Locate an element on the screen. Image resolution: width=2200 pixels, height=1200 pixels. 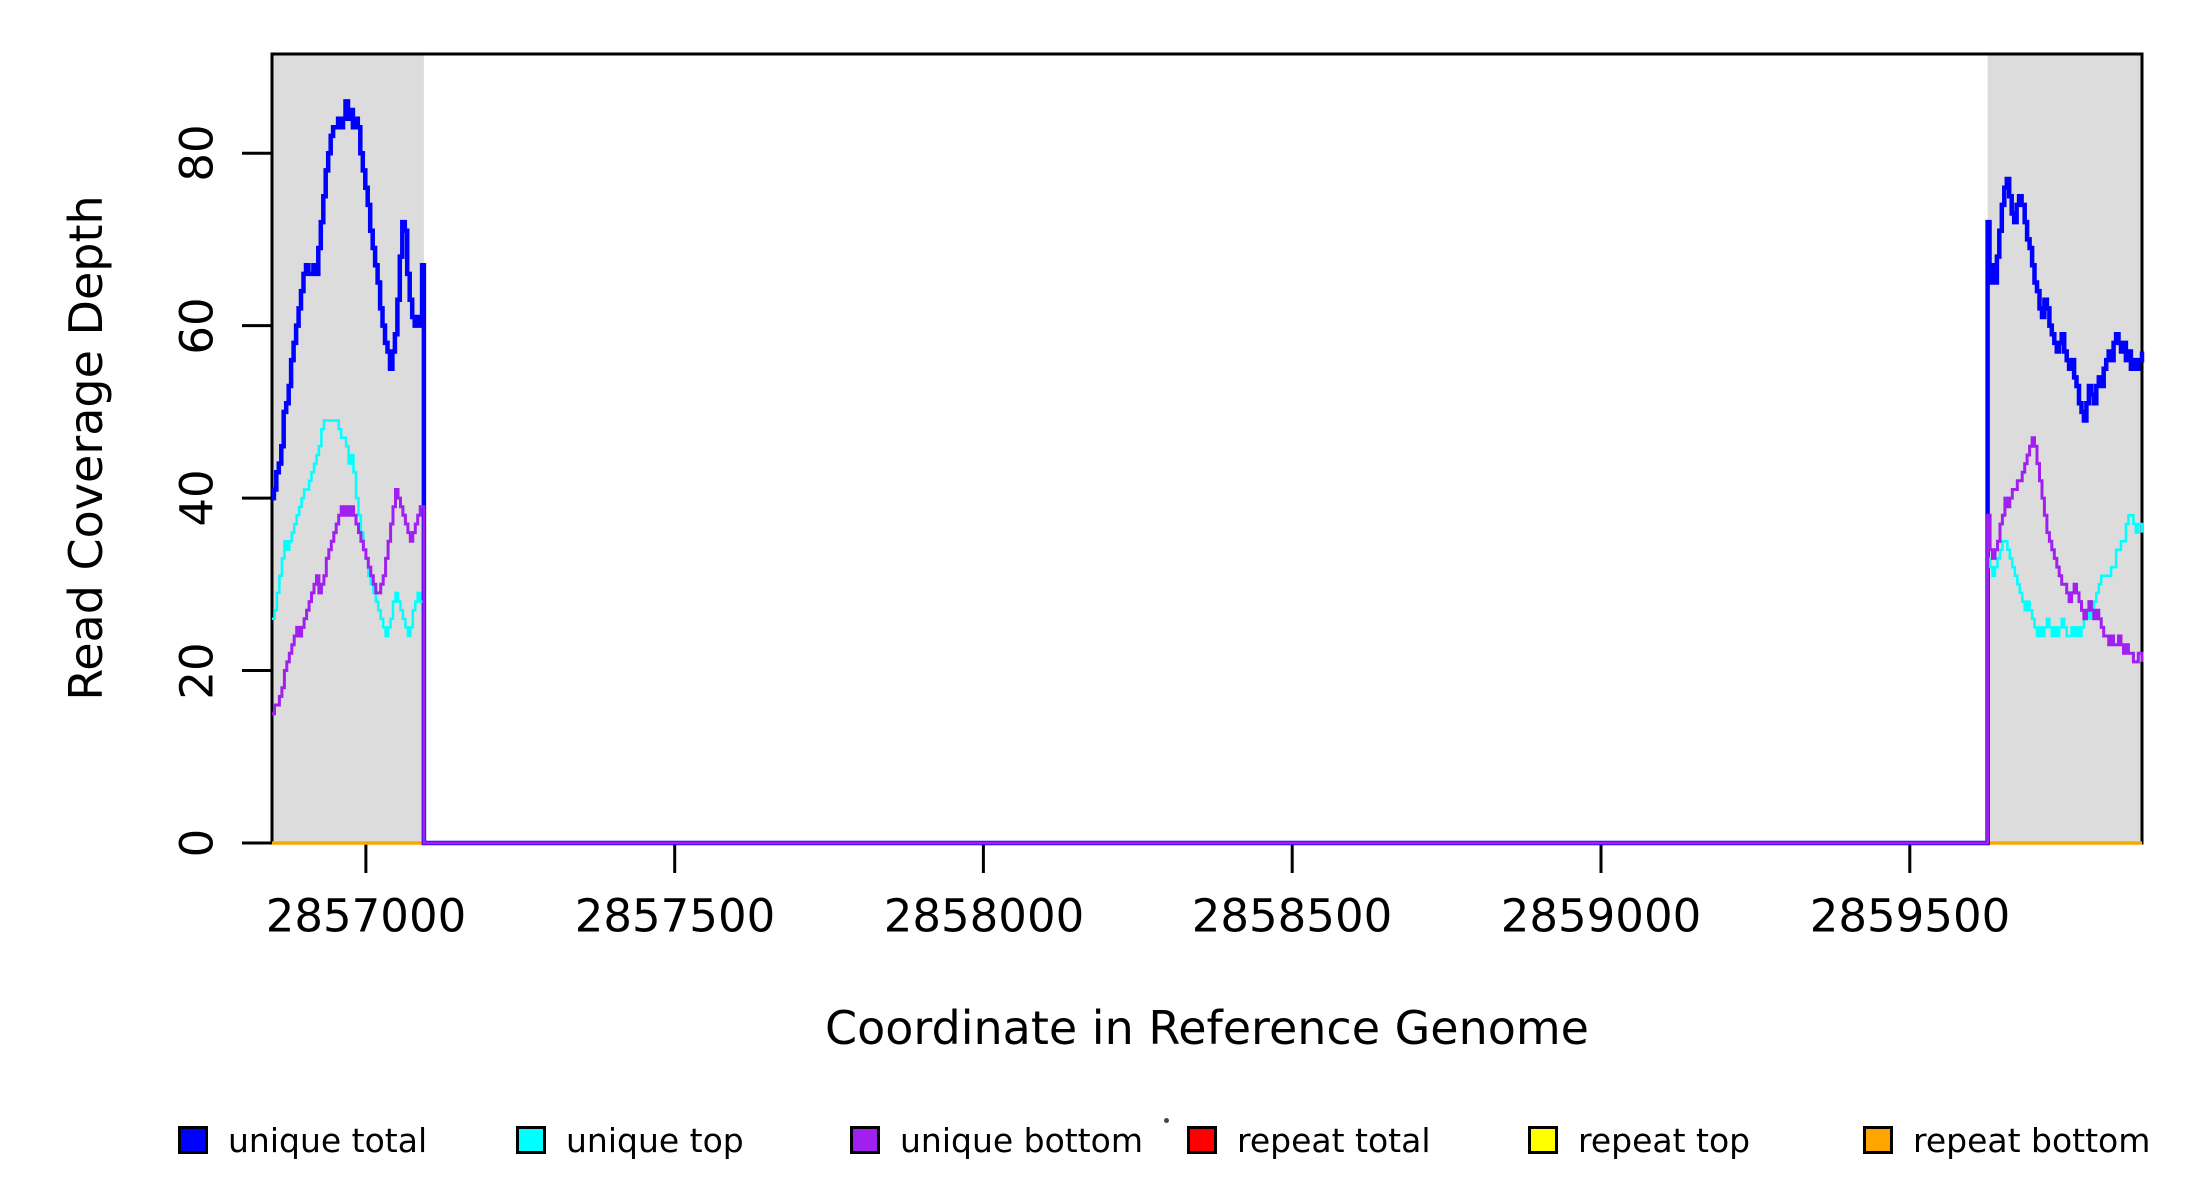
x-tick-label-2857500: 2857500 is located at coordinates (675, 916).